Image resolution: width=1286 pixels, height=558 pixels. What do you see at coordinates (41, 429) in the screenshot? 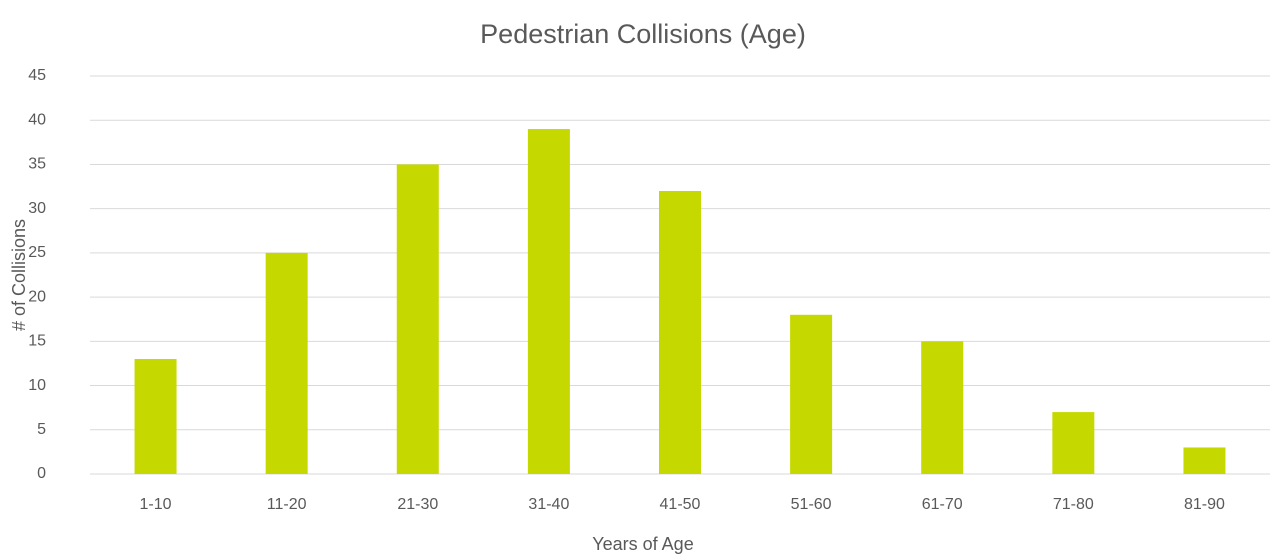
I see `y-tick-label: 5` at bounding box center [41, 429].